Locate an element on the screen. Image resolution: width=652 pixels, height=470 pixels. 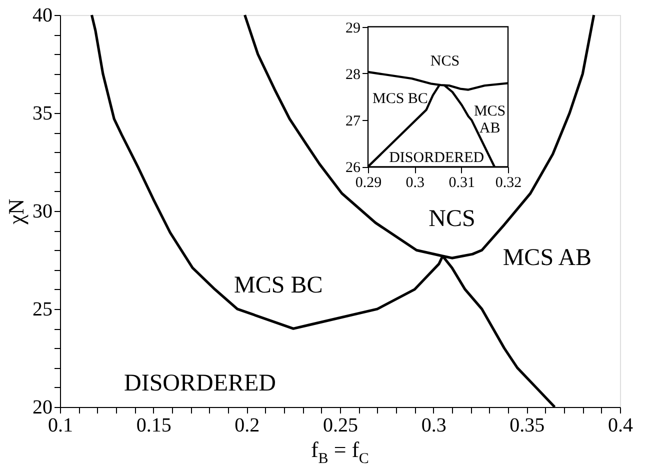
x-tick-label: 0.2 is located at coordinates (247, 425).